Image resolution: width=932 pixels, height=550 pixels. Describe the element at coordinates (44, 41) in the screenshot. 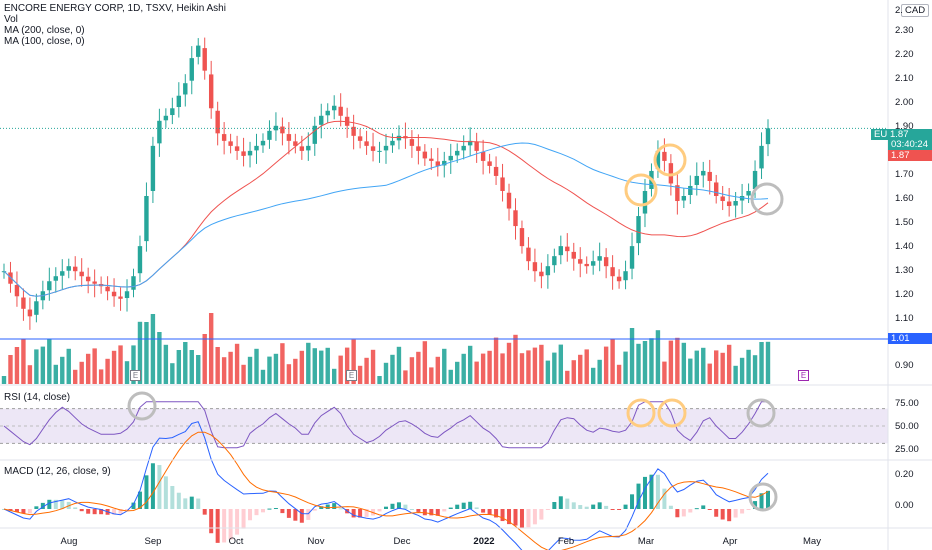

I see `ma100-legend: MA (100, close, 0)` at that location.